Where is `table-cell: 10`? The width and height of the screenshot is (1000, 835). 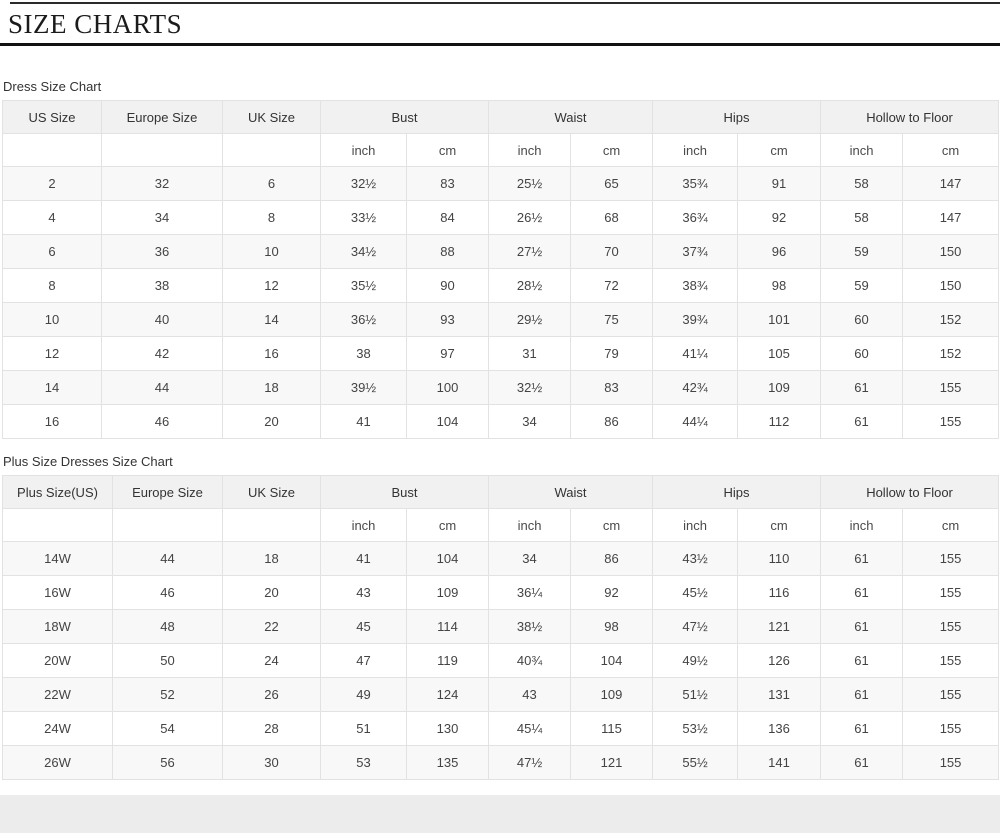
table-cell: 10 is located at coordinates (52, 319).